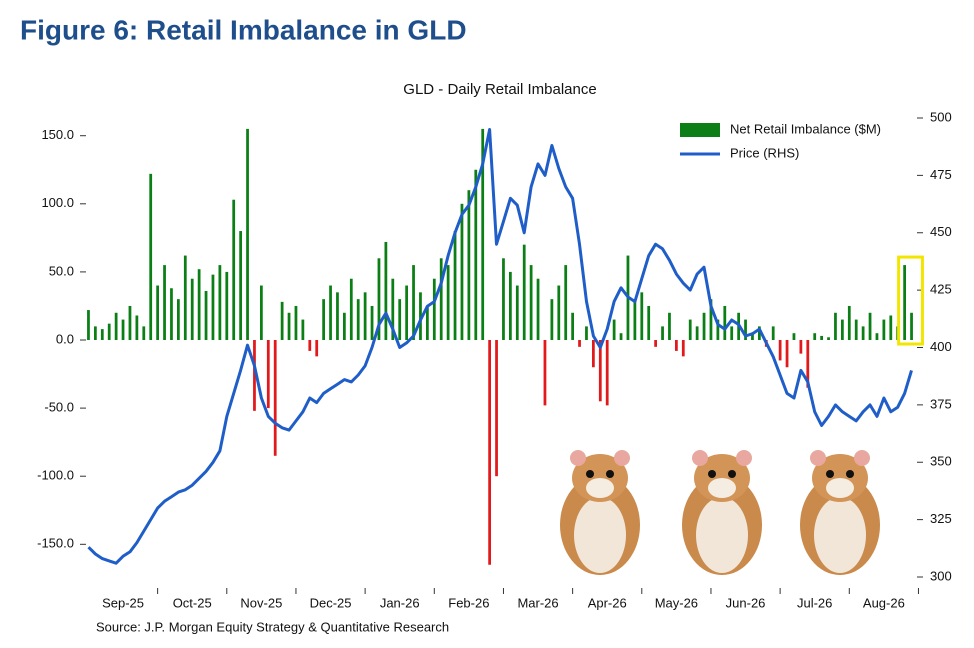  I want to click on y-tick-label: 0.0, so click(65, 338).